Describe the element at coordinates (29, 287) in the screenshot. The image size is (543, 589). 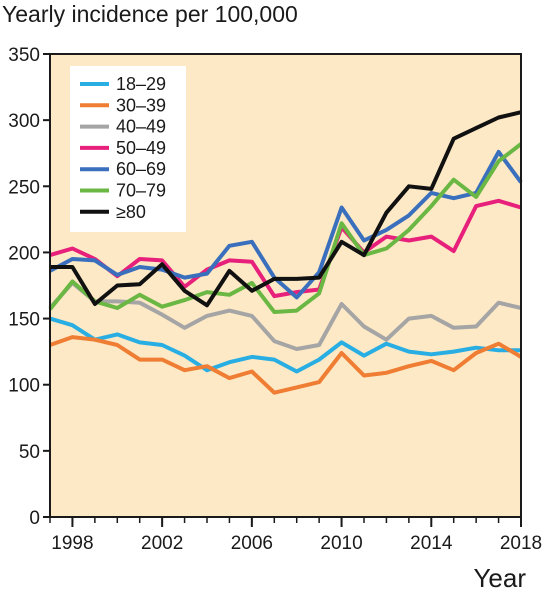
I see `y-axis-ticks: 0 50 100 150 200 250 300 350` at that location.